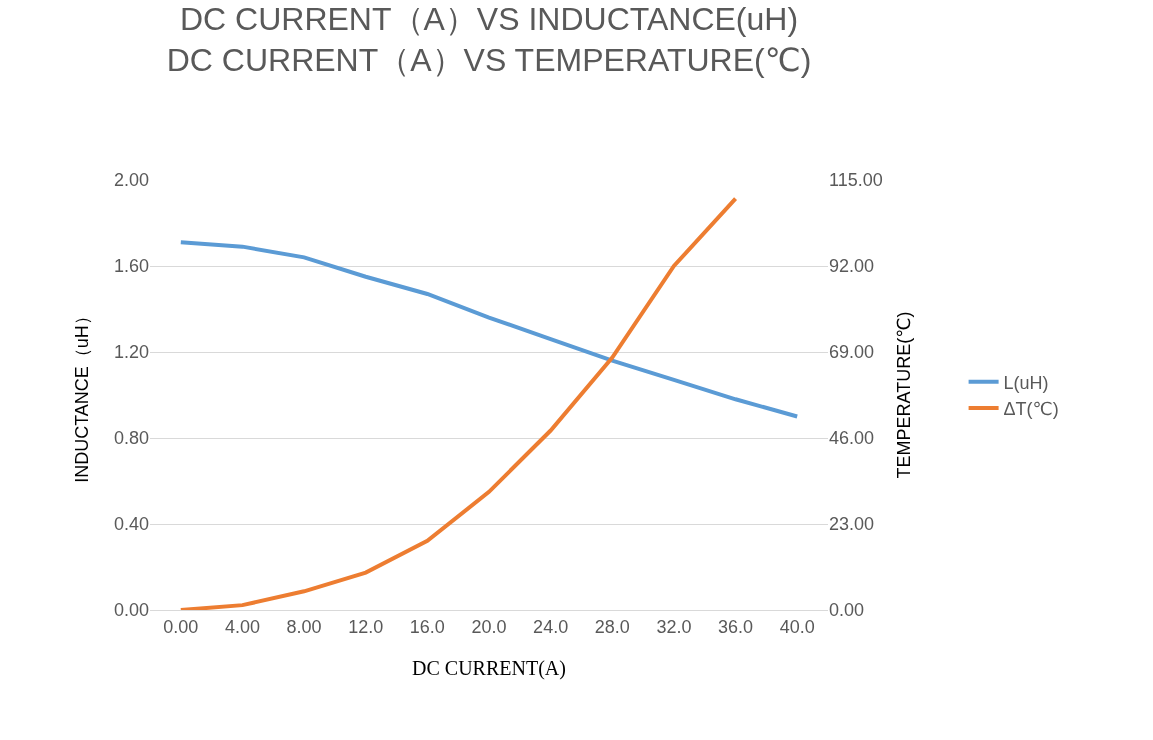  I want to click on x-tick-label: 12.0, so click(366, 626).